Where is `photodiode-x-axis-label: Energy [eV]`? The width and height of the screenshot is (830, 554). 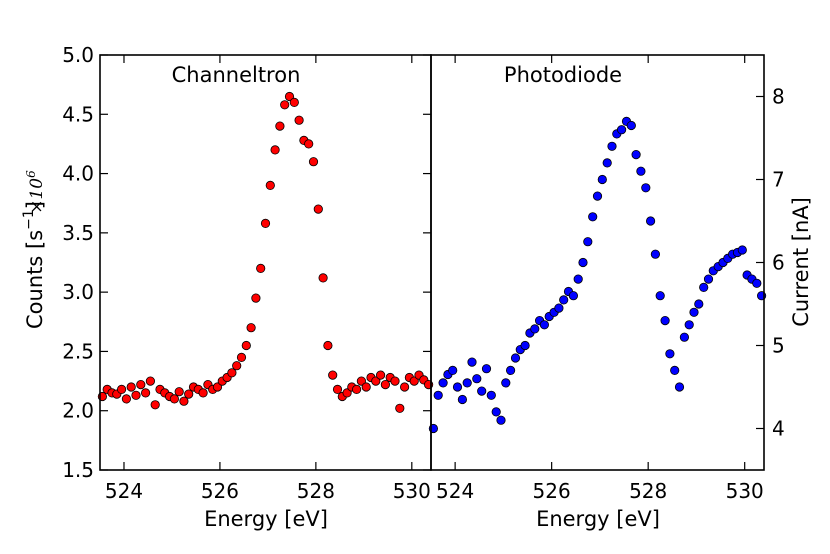
photodiode-x-axis-label: Energy [eV] is located at coordinates (598, 519).